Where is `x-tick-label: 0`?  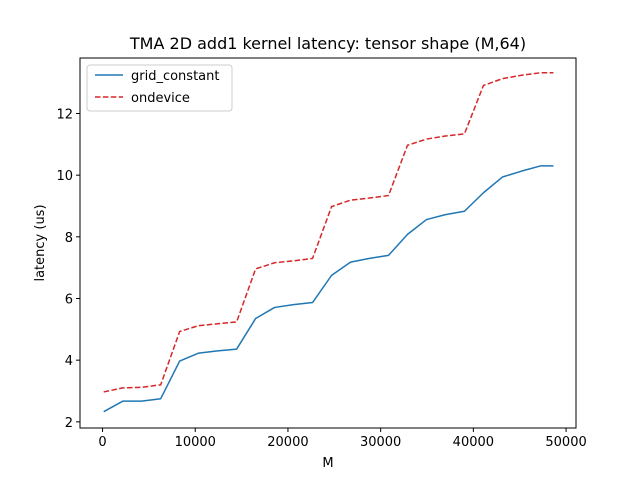
x-tick-label: 0 is located at coordinates (102, 442).